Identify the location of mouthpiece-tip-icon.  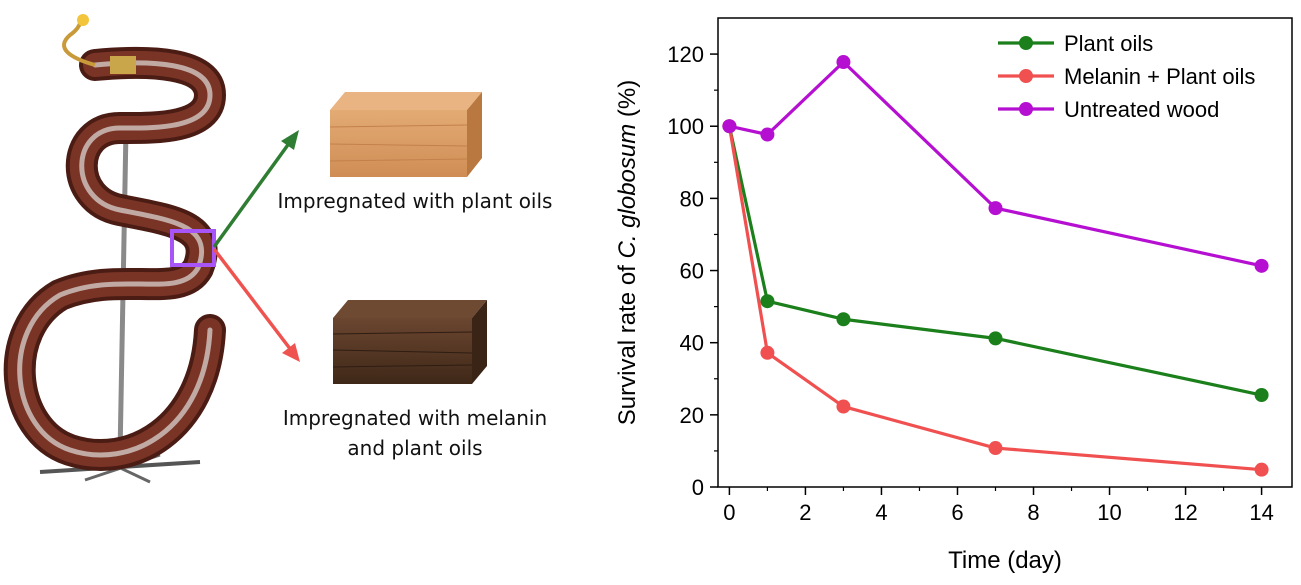
(83, 20).